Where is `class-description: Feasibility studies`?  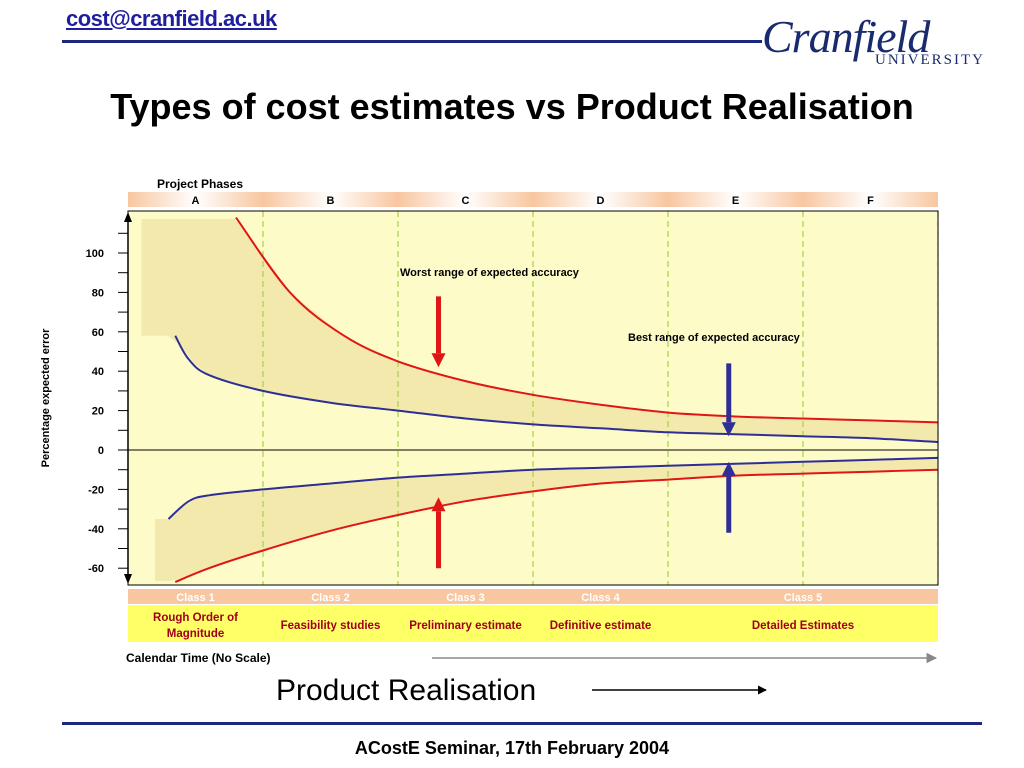 class-description: Feasibility studies is located at coordinates (331, 626).